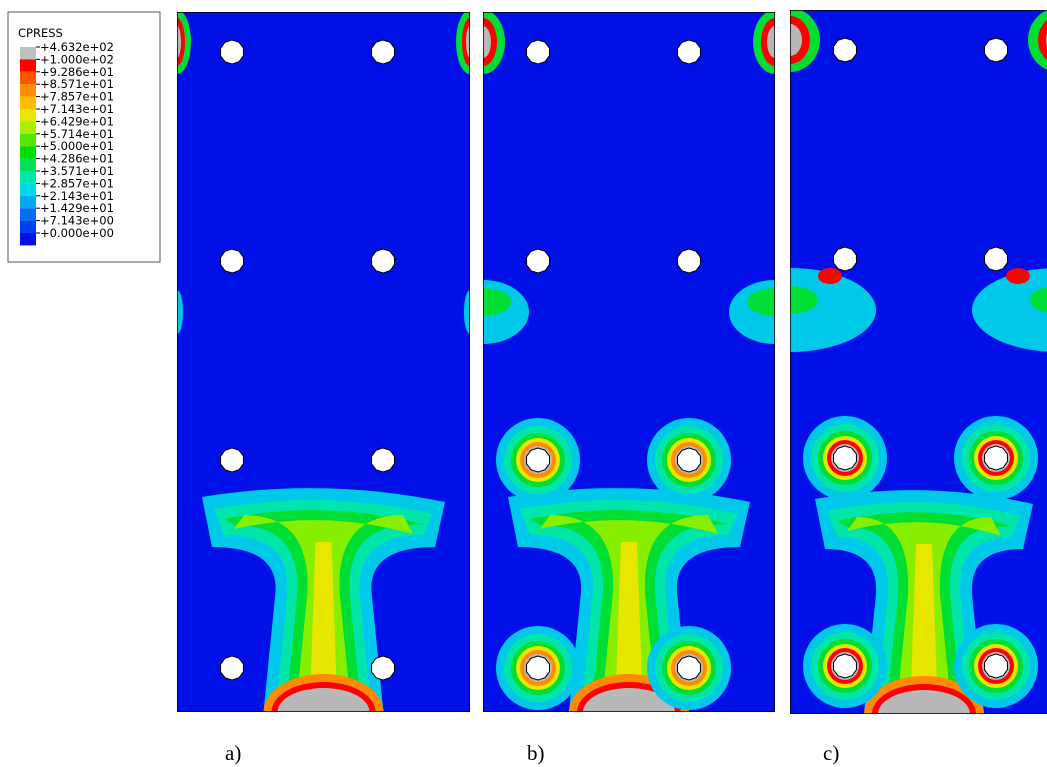 This screenshot has width=1047, height=767. Describe the element at coordinates (77, 72) in the screenshot. I see `legend-label: +9.286e+01` at that location.